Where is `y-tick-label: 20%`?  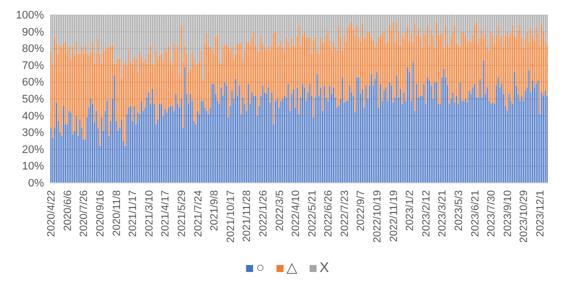
y-tick-label: 20% is located at coordinates (33, 150).